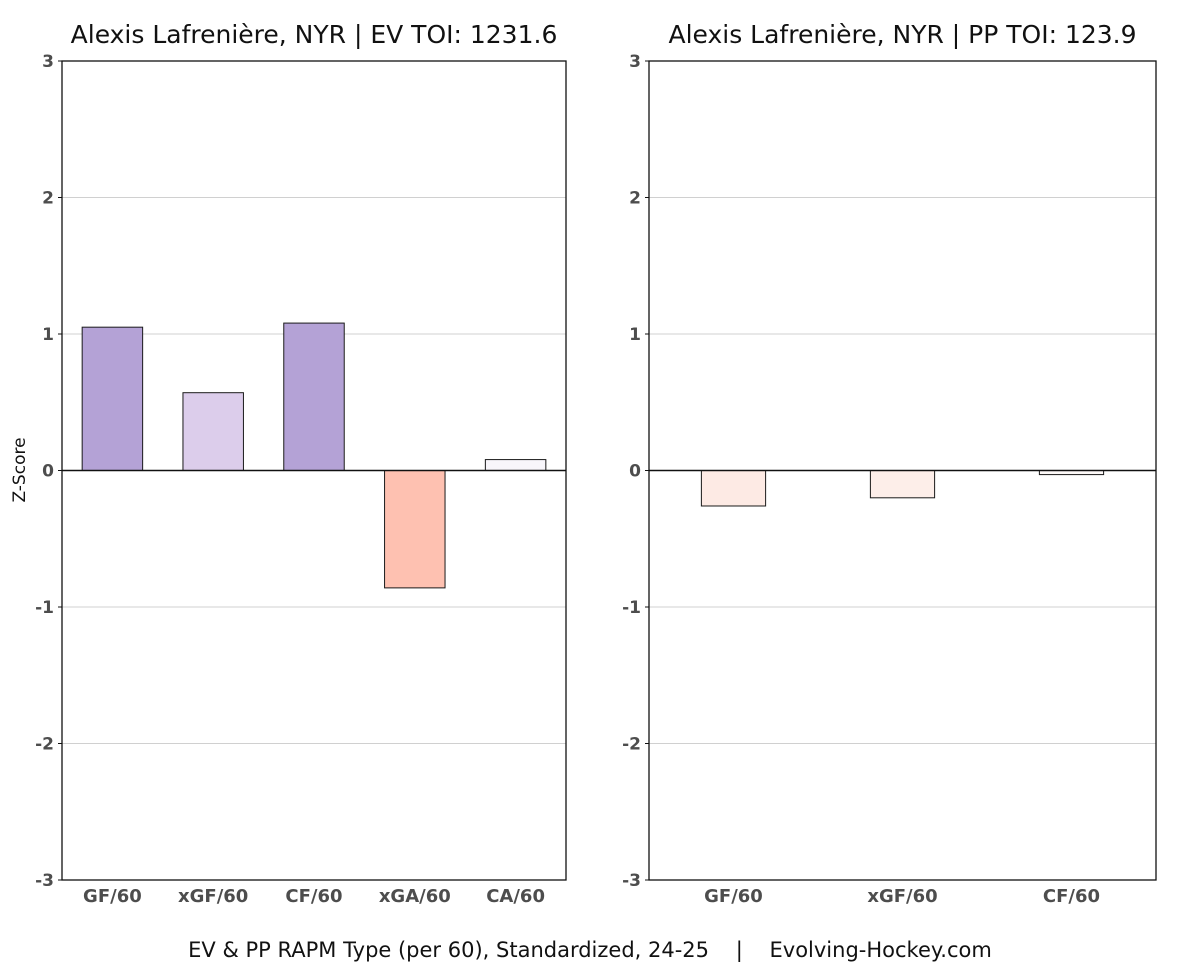 Image resolution: width=1180 pixels, height=972 pixels. I want to click on y-axis-label: Z-Score, so click(20, 469).